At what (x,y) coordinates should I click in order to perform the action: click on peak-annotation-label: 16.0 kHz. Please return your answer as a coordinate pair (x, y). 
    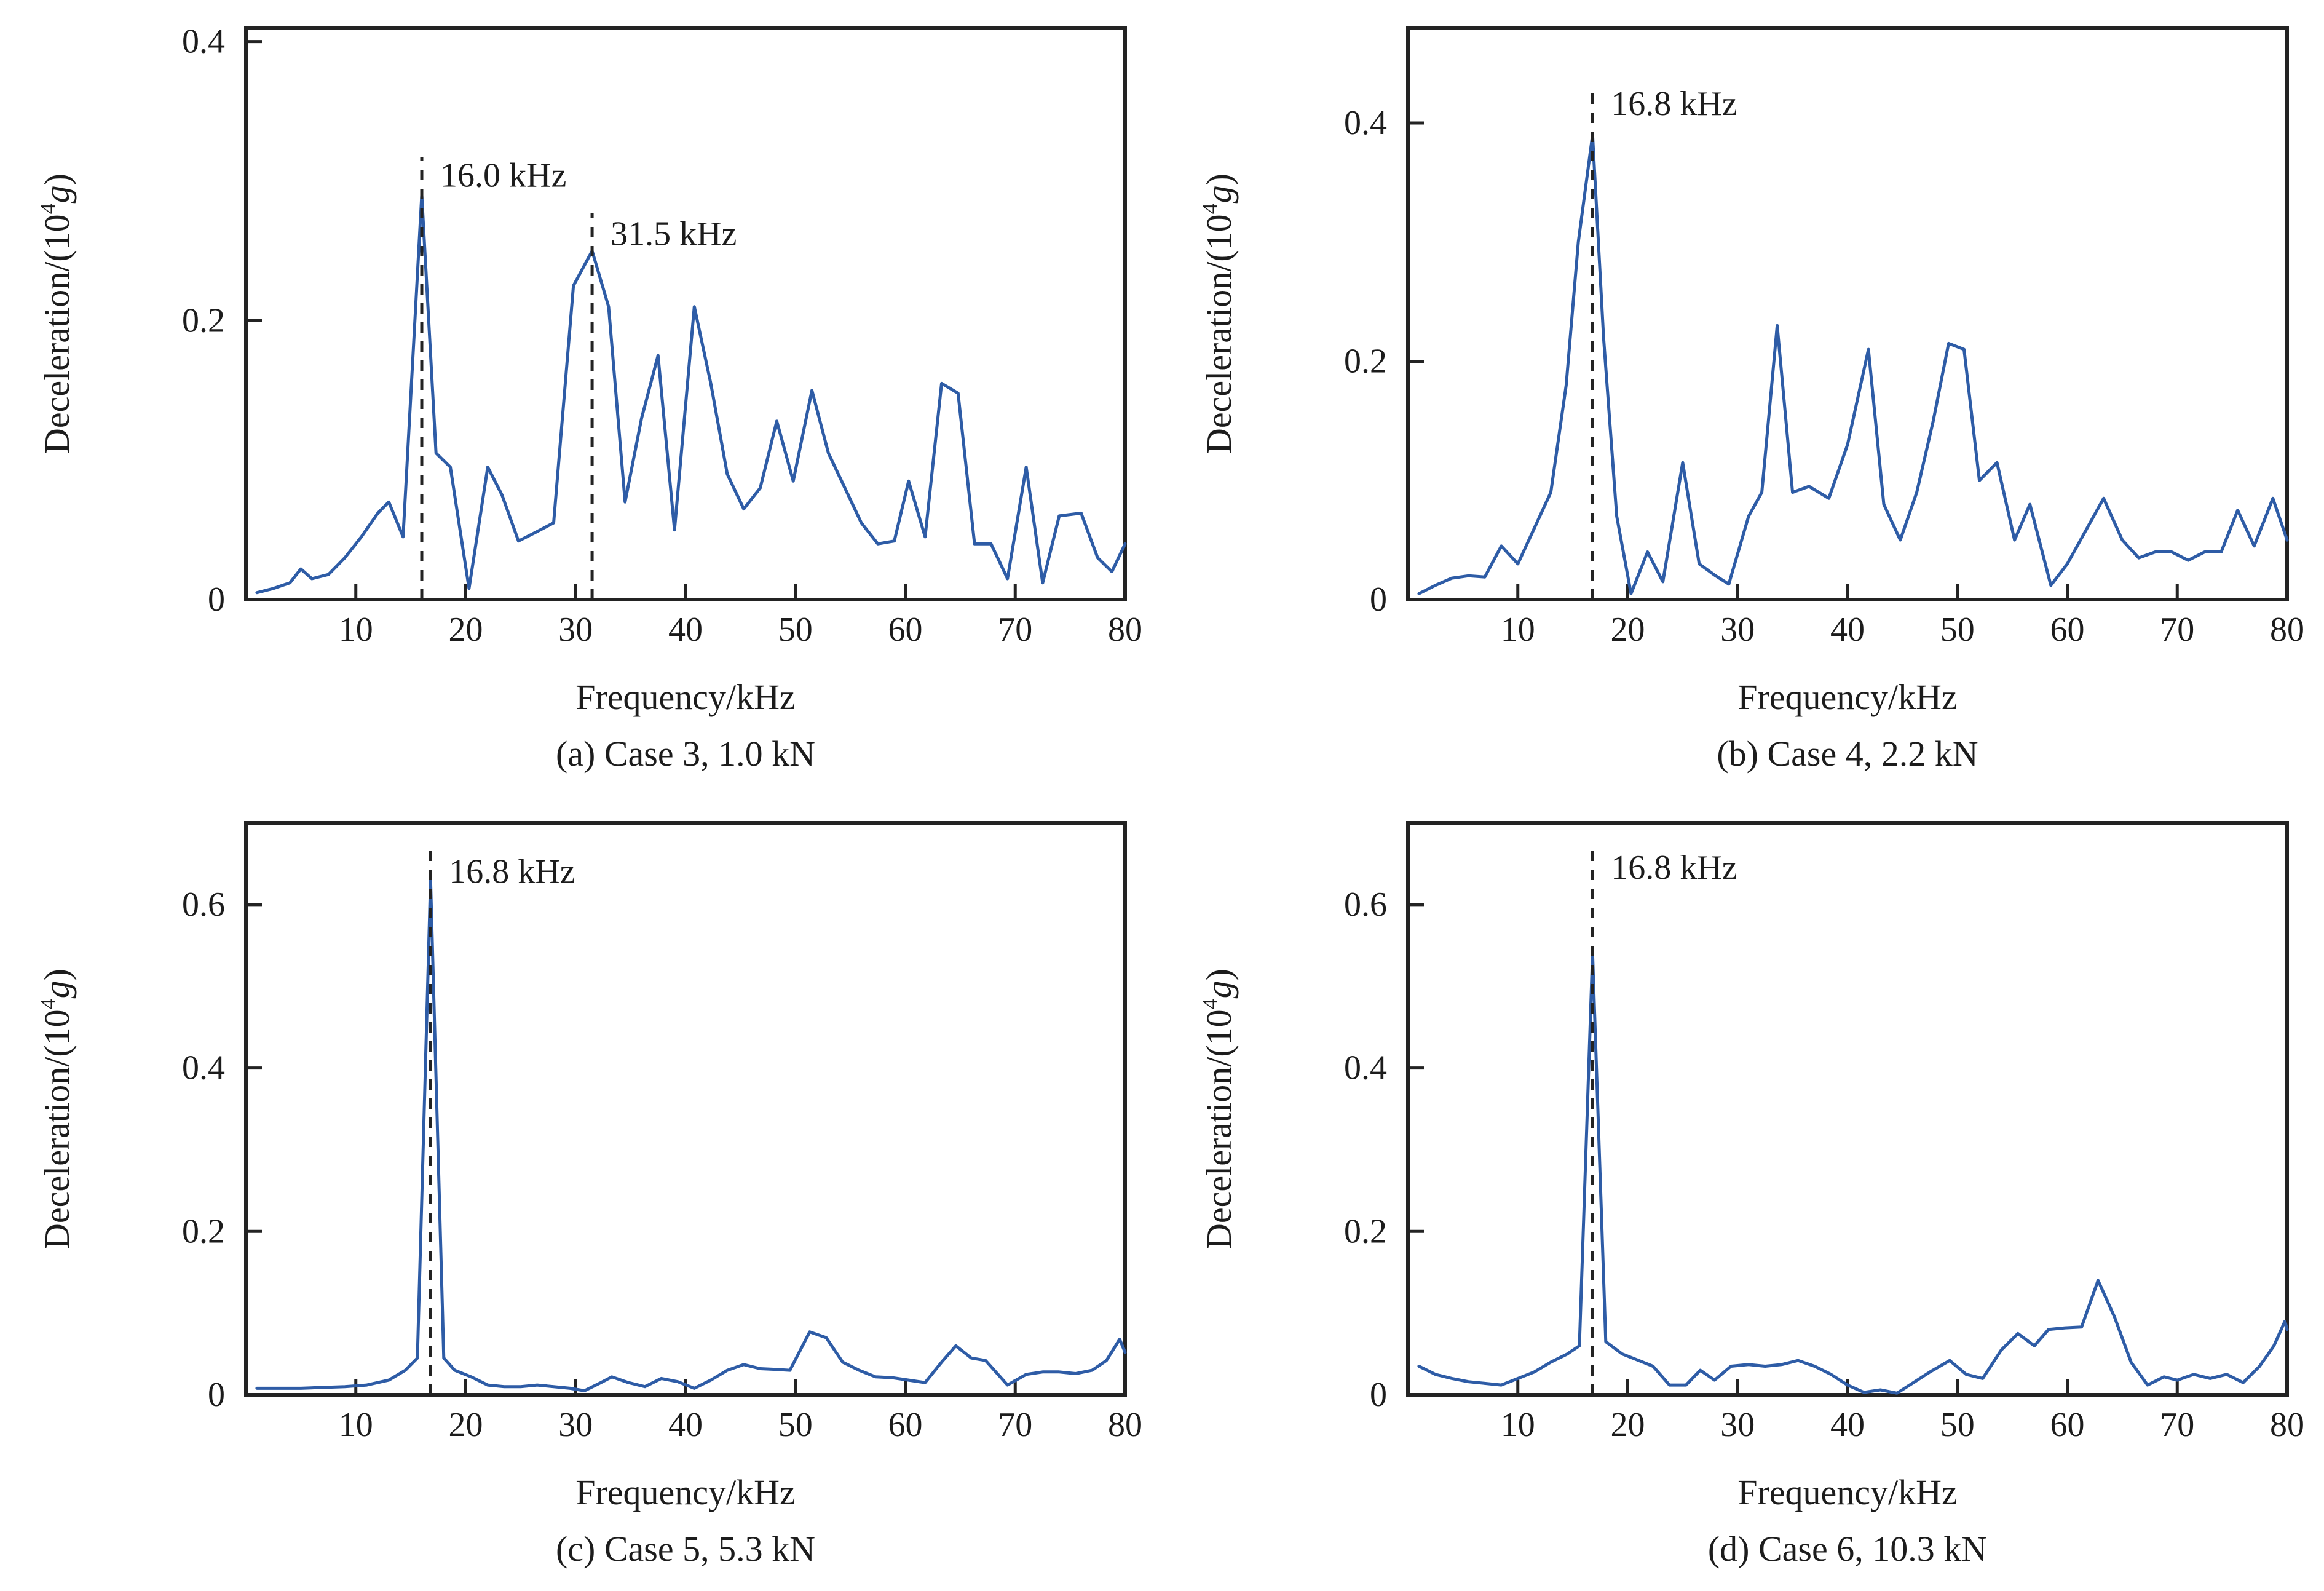
    Looking at the image, I should click on (503, 175).